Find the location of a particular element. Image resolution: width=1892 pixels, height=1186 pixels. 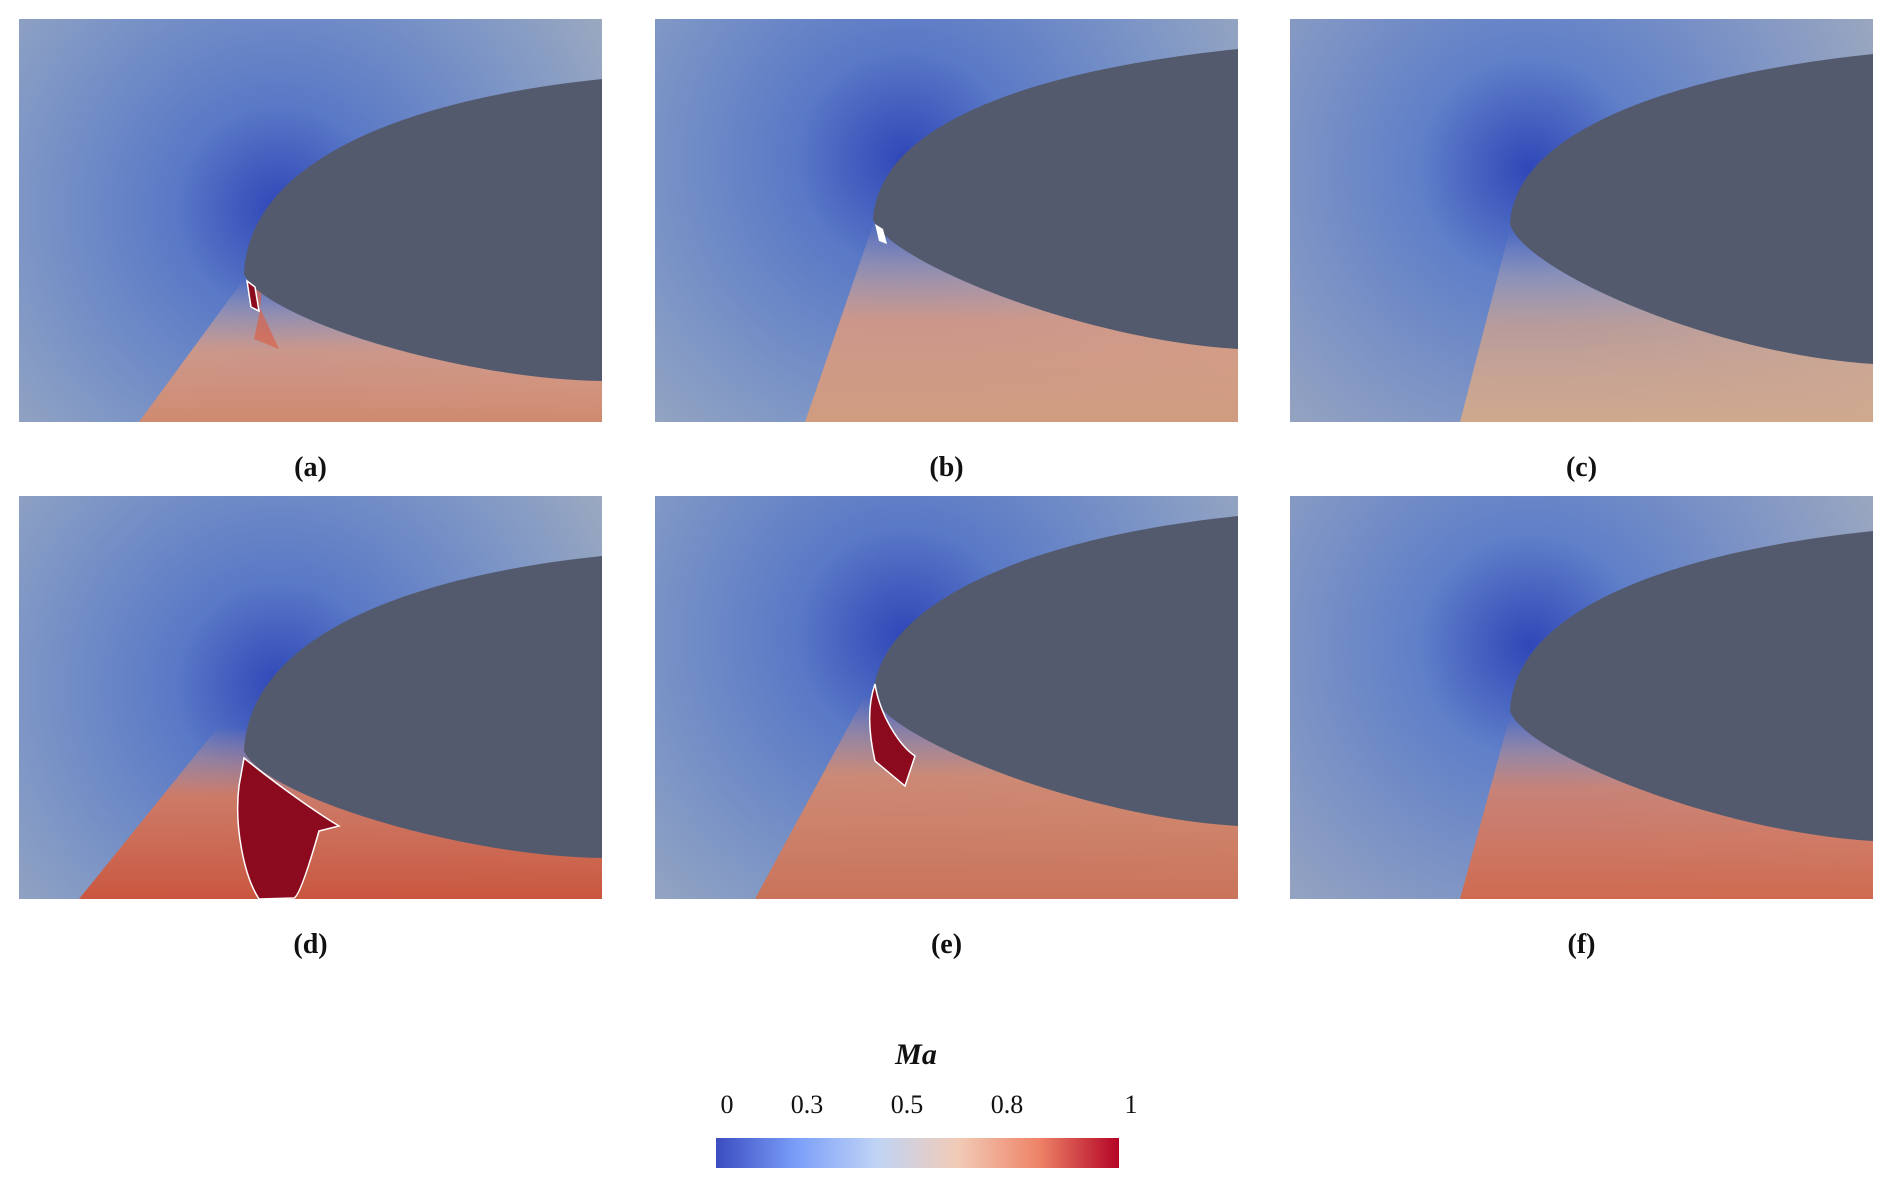

colorbar-tick-label: 0.3 is located at coordinates (807, 1104).